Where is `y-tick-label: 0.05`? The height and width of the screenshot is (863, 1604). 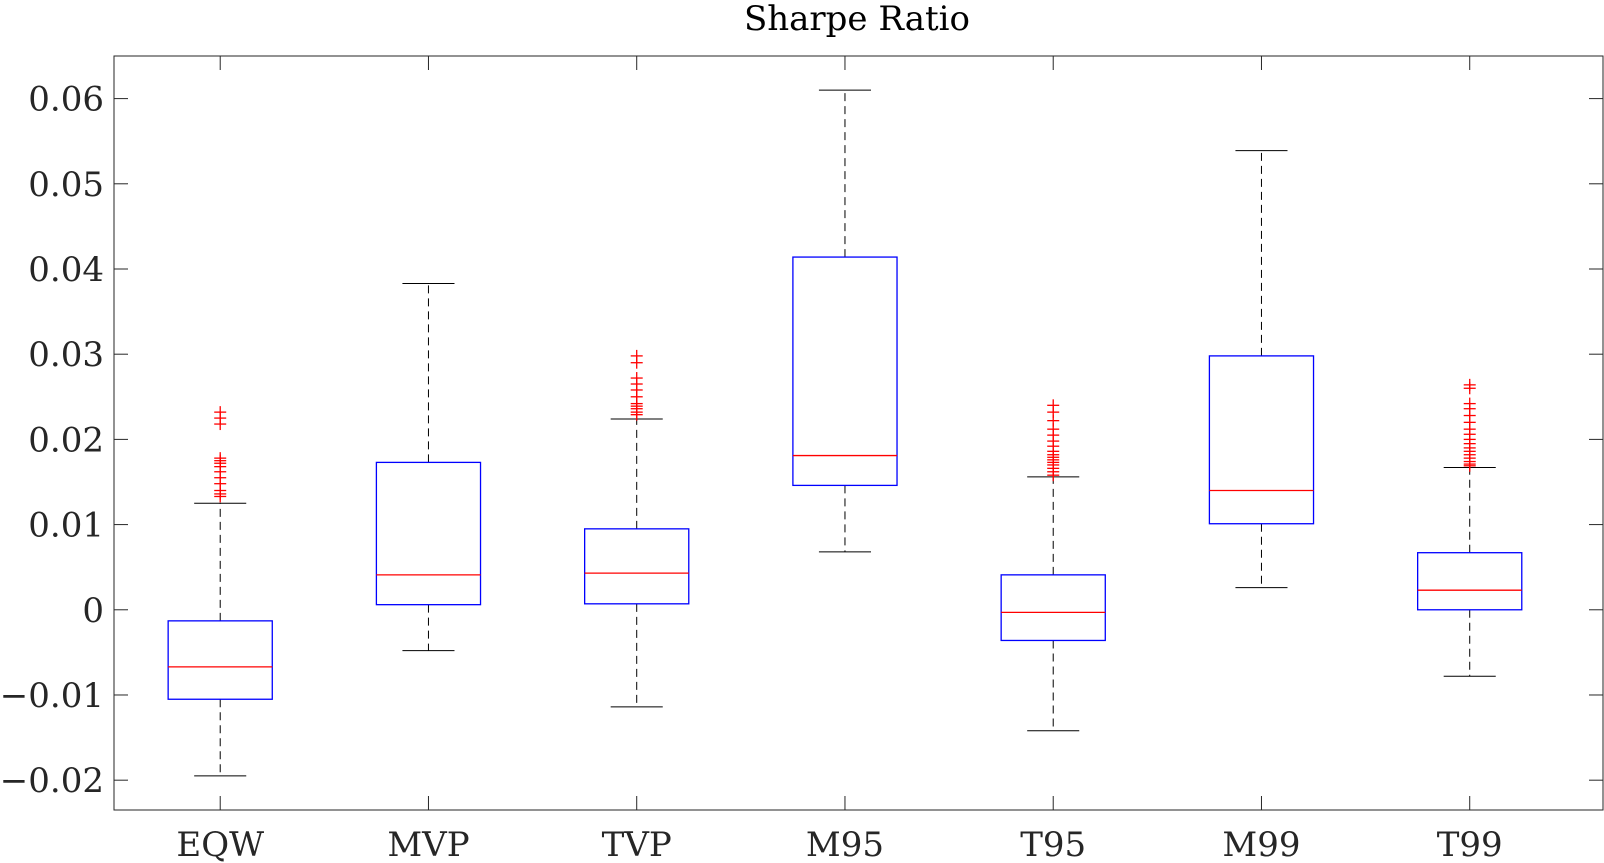
y-tick-label: 0.05 is located at coordinates (66, 185).